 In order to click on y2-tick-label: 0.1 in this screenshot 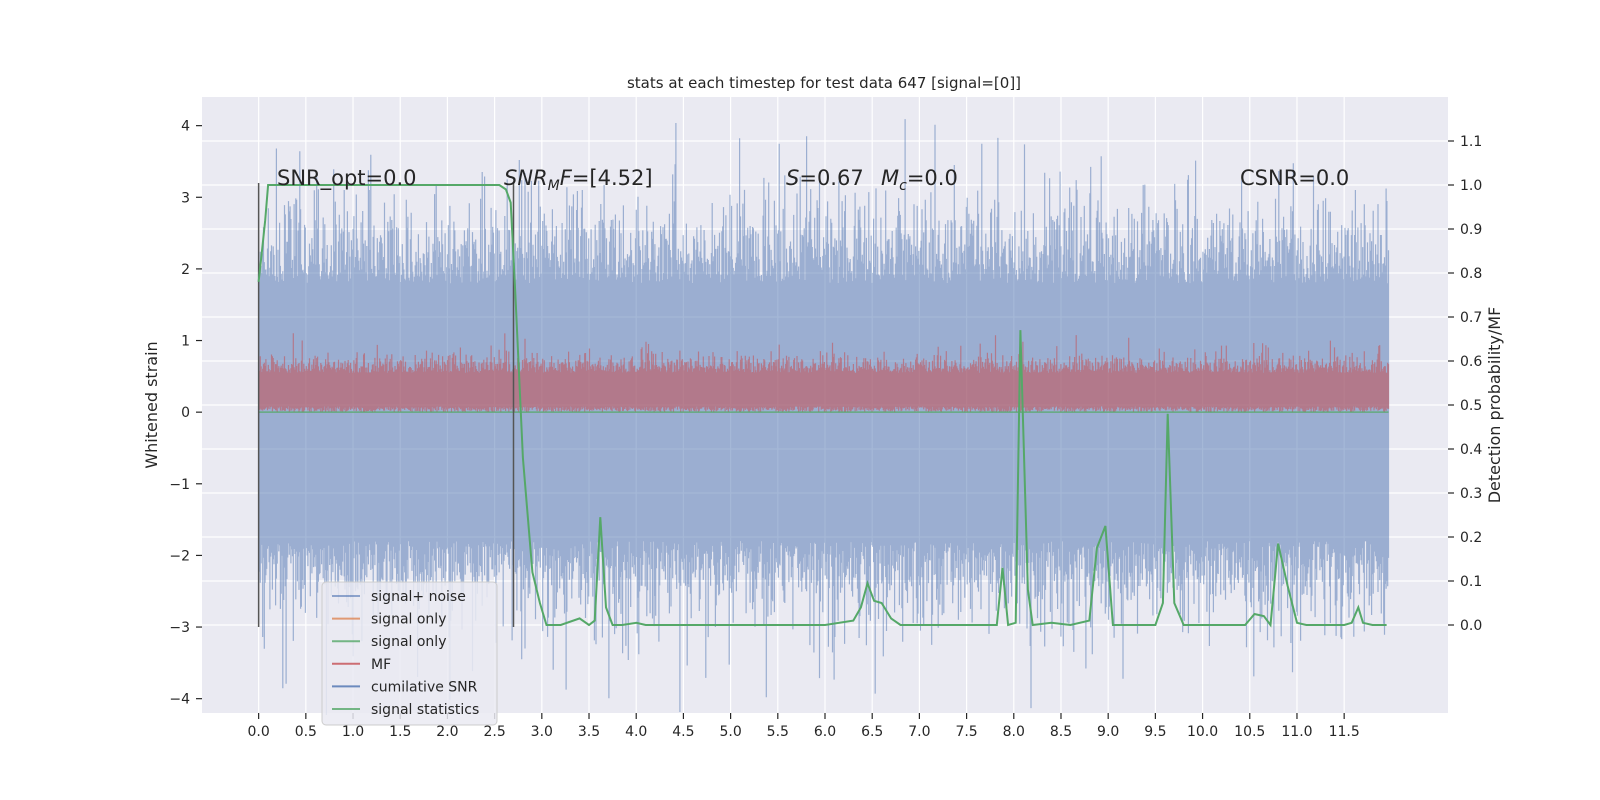, I will do `click(1471, 582)`.